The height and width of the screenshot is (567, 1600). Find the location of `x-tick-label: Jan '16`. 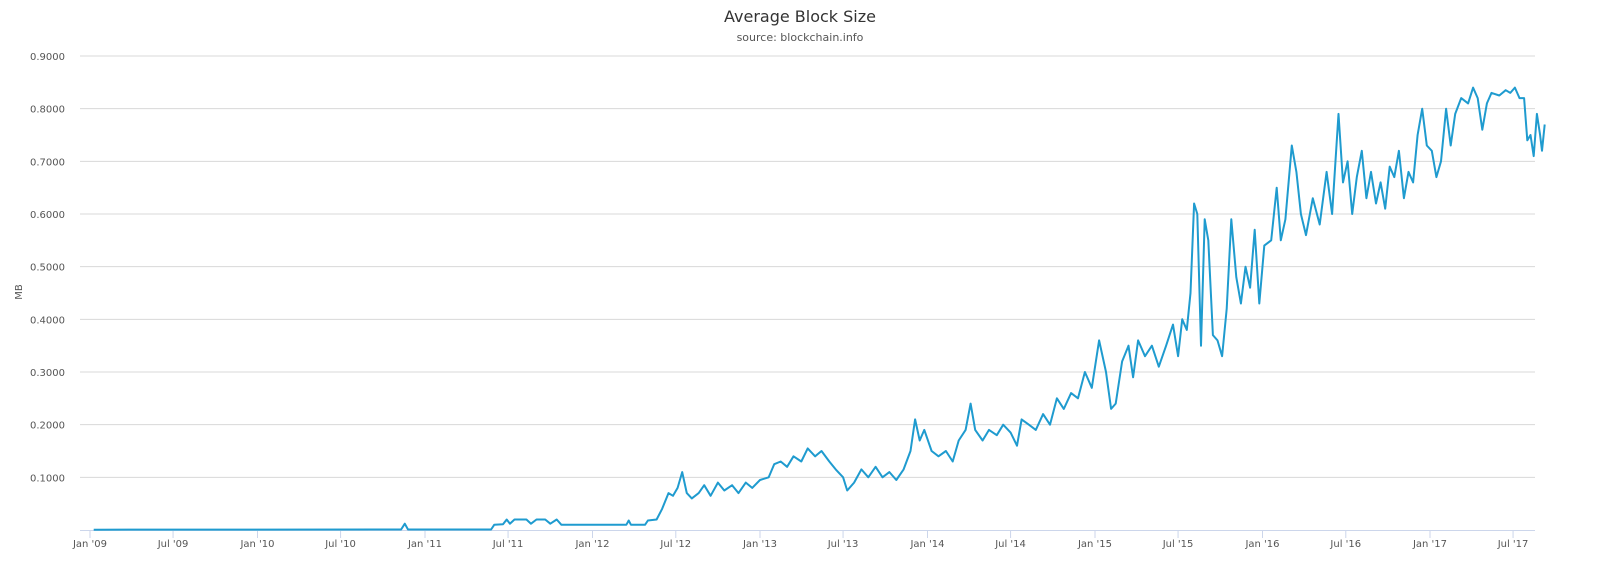

x-tick-label: Jan '16 is located at coordinates (1261, 544).